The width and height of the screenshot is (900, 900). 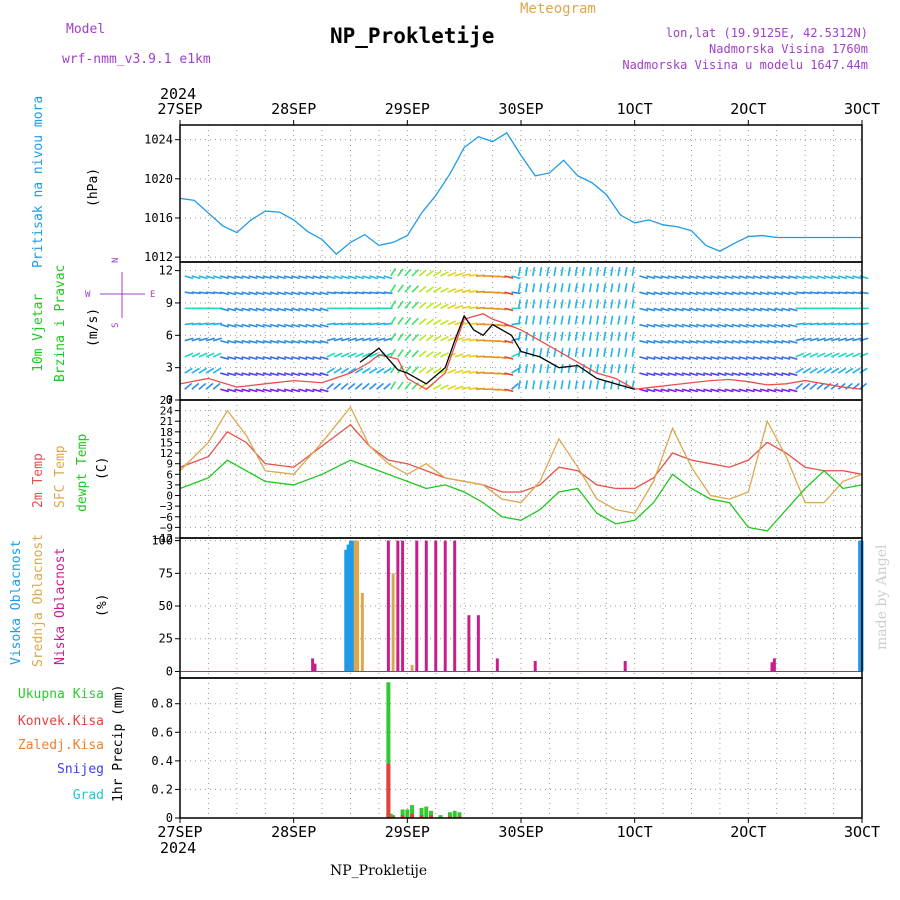 What do you see at coordinates (158, 257) in the screenshot?
I see `ytick-label: 1012` at bounding box center [158, 257].